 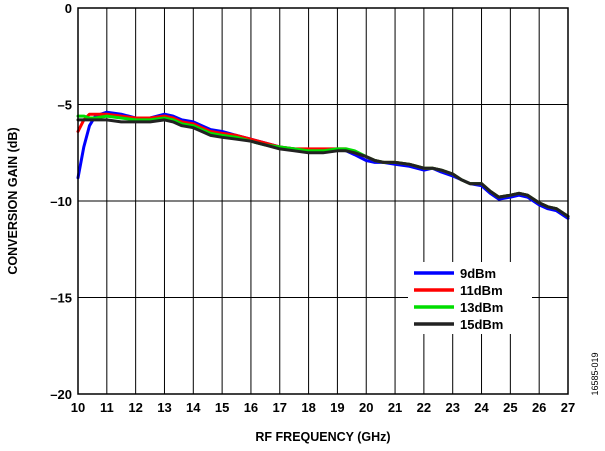 I want to click on legend-label: 9dBm, so click(x=478, y=273).